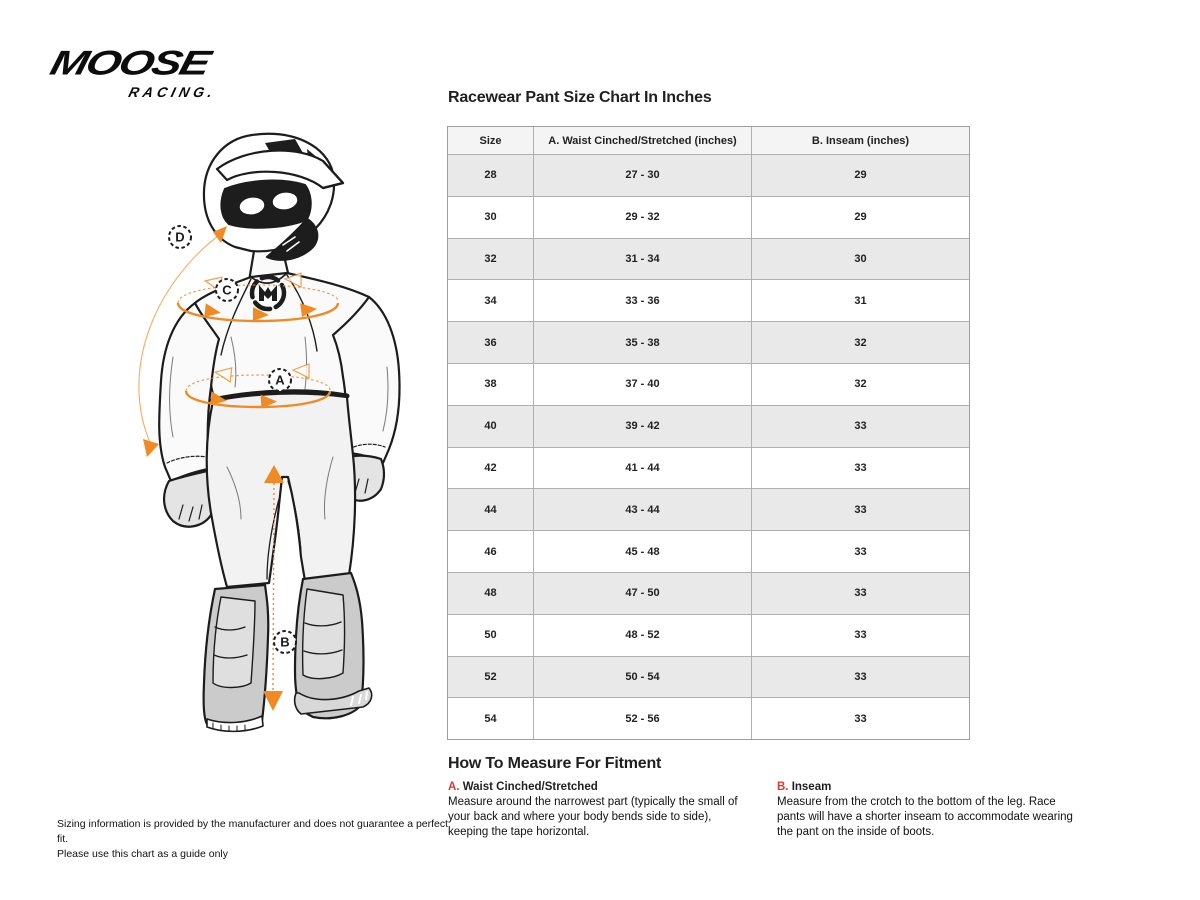 The height and width of the screenshot is (900, 1200). What do you see at coordinates (273, 196) in the screenshot?
I see `helmet` at bounding box center [273, 196].